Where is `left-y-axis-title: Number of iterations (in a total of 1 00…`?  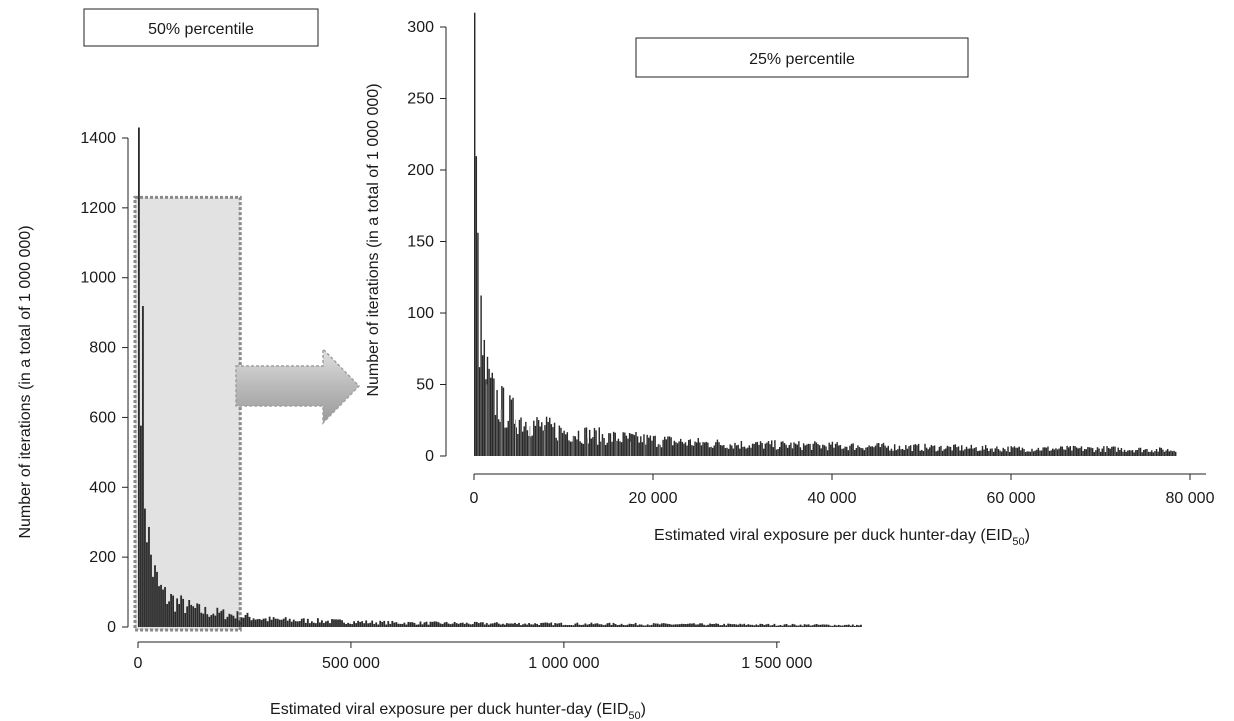
left-y-axis-title: Number of iterations (in a total of 1 00… is located at coordinates (25, 381).